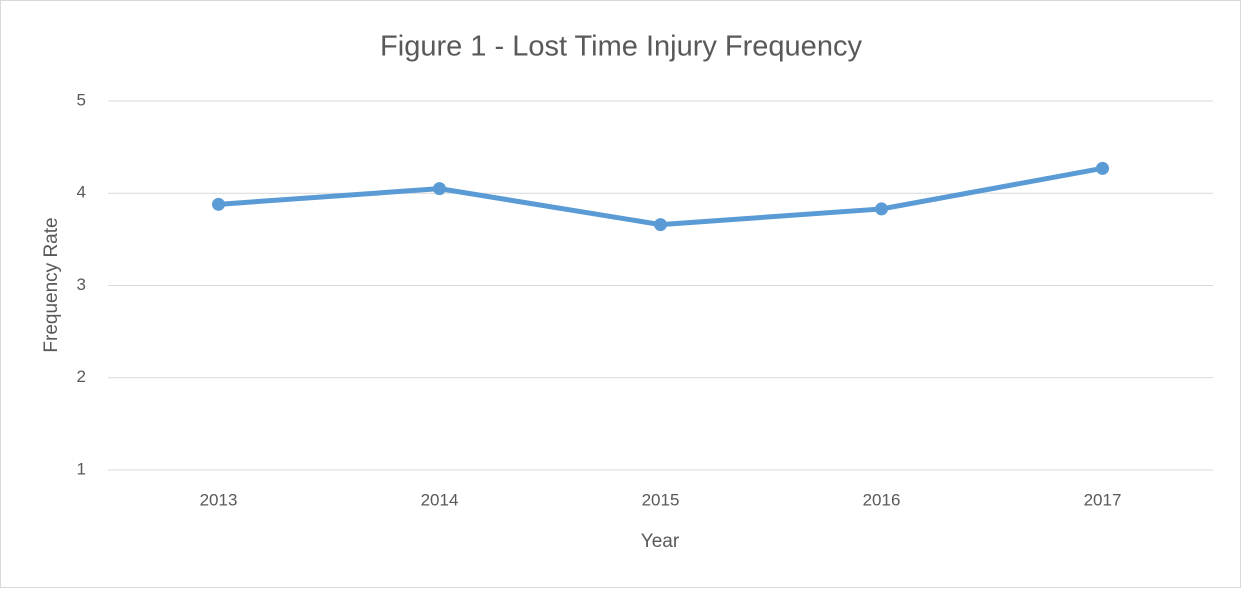 The height and width of the screenshot is (589, 1242). What do you see at coordinates (621, 47) in the screenshot?
I see `chart-title: Figure 1 - Lost Time Injury Frequency` at bounding box center [621, 47].